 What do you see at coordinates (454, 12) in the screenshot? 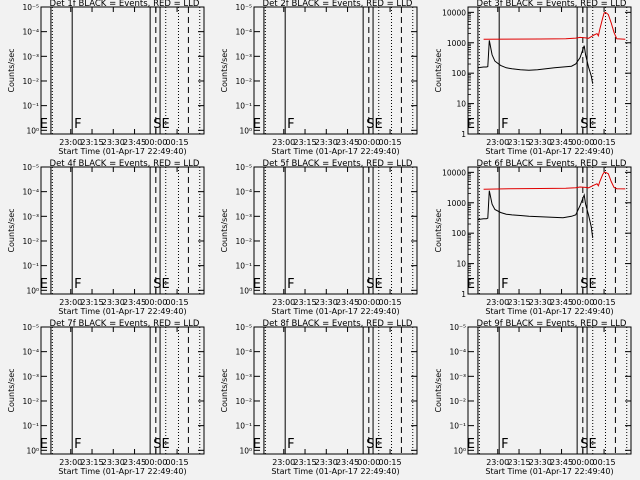
I see `y-tick-label: 10000` at bounding box center [454, 12].